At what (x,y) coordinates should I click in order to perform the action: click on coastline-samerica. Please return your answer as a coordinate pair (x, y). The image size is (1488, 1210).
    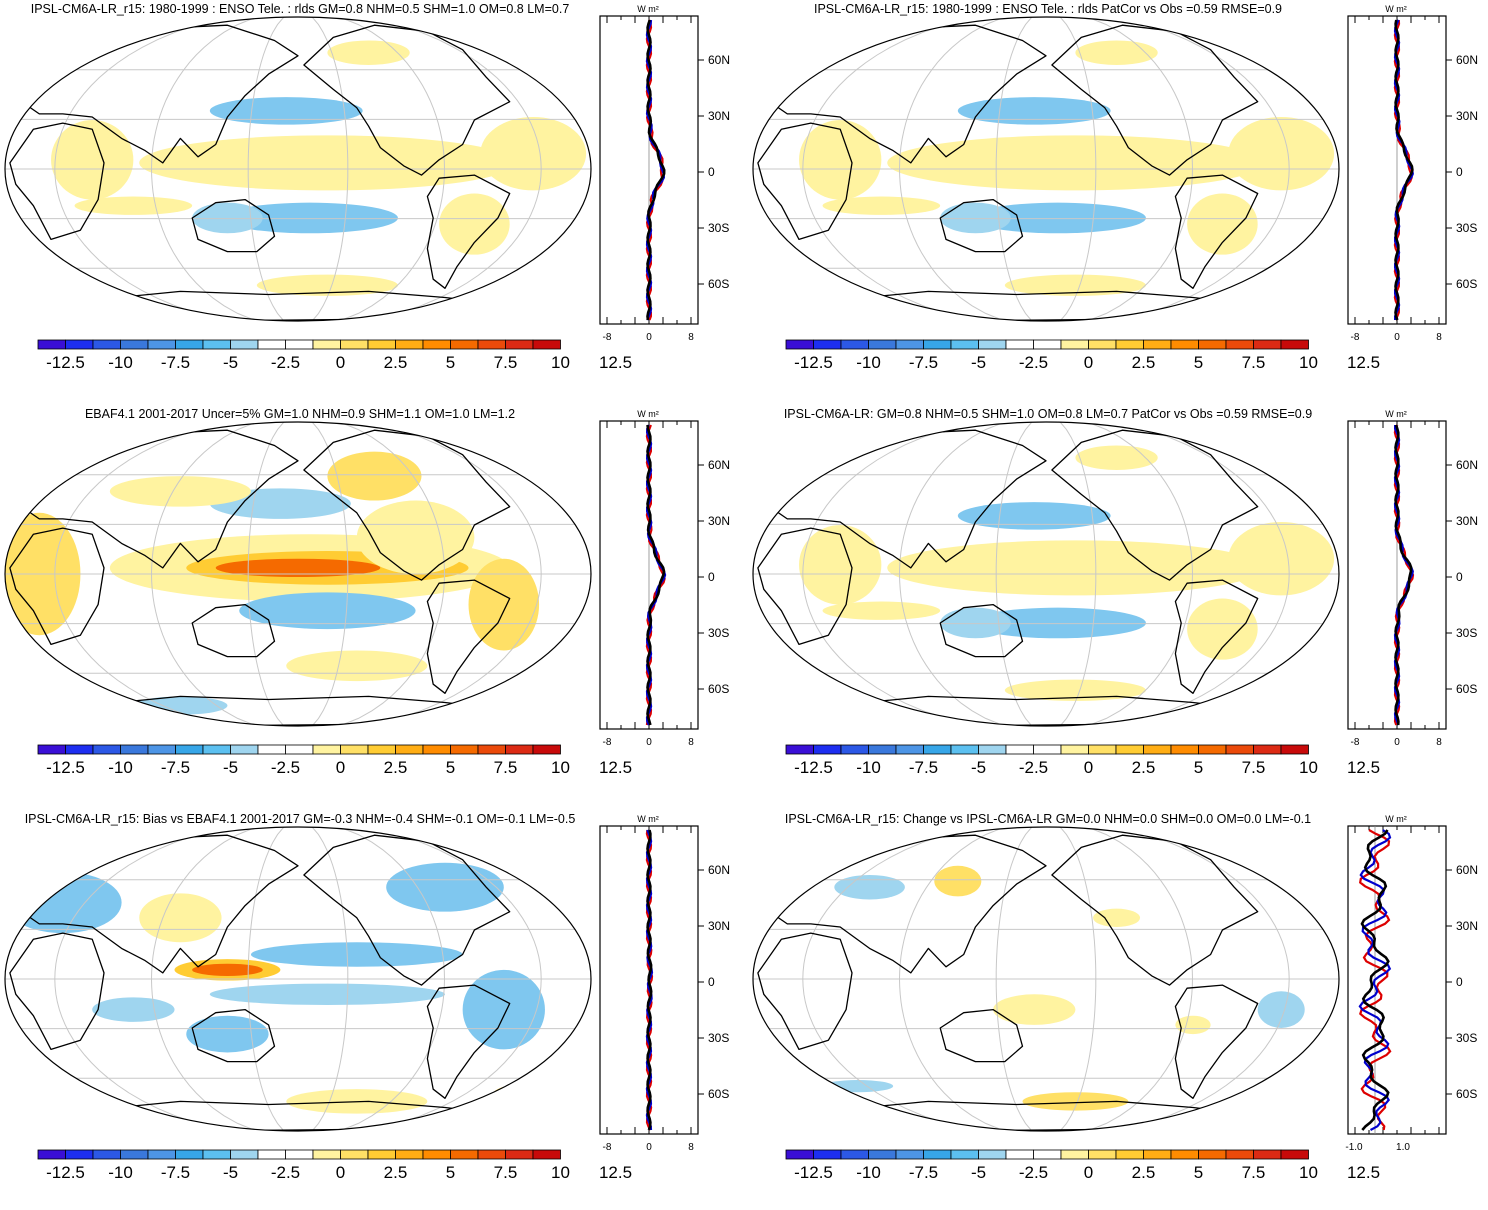
    Looking at the image, I should click on (468, 636).